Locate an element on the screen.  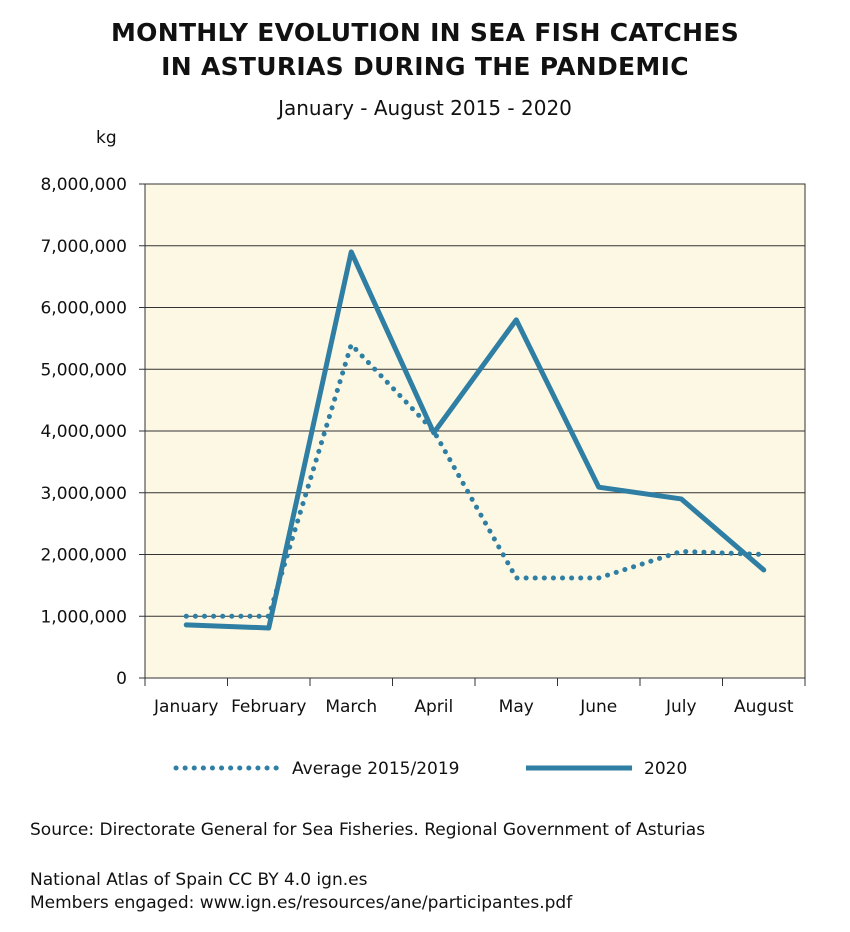
legend-label-average: Average 2015/2019 is located at coordinates (375, 769).